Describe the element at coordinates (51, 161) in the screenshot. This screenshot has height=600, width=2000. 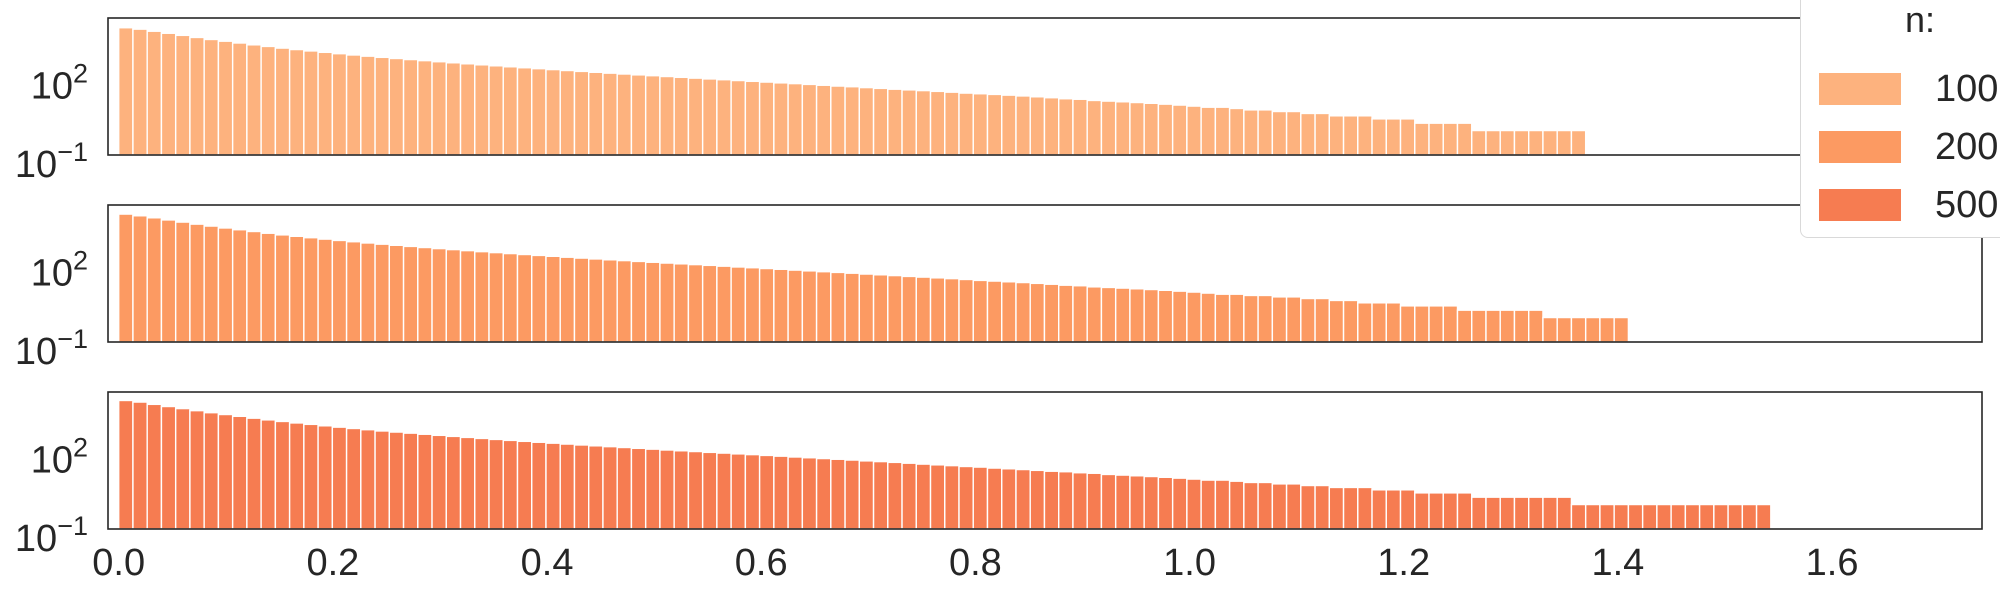
I see `y-tick-label: 10⁻¹` at that location.